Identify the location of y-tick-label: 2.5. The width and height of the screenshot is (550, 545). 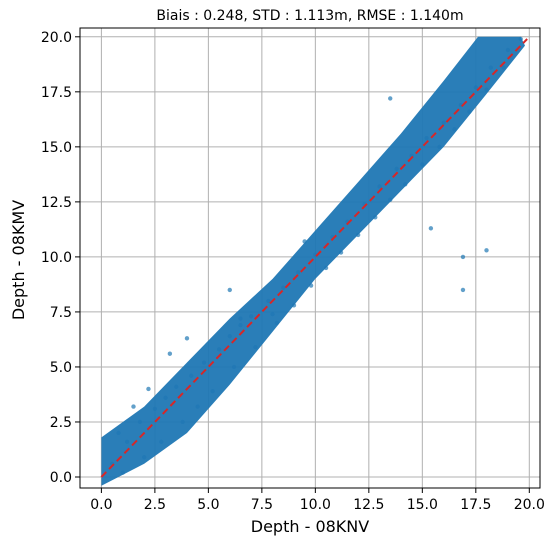
(61, 423).